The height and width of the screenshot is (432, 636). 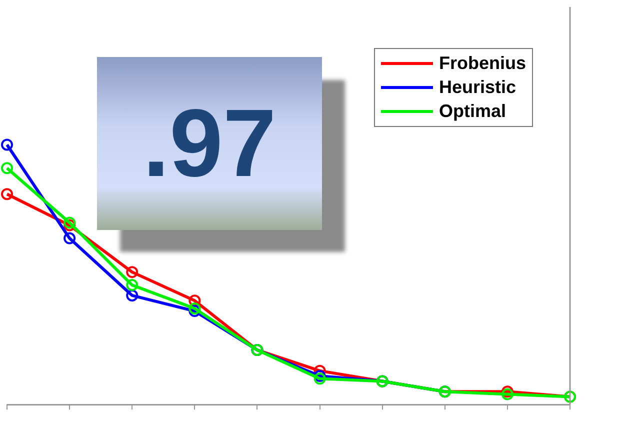 I want to click on legend-label: Heuristic, so click(x=477, y=87).